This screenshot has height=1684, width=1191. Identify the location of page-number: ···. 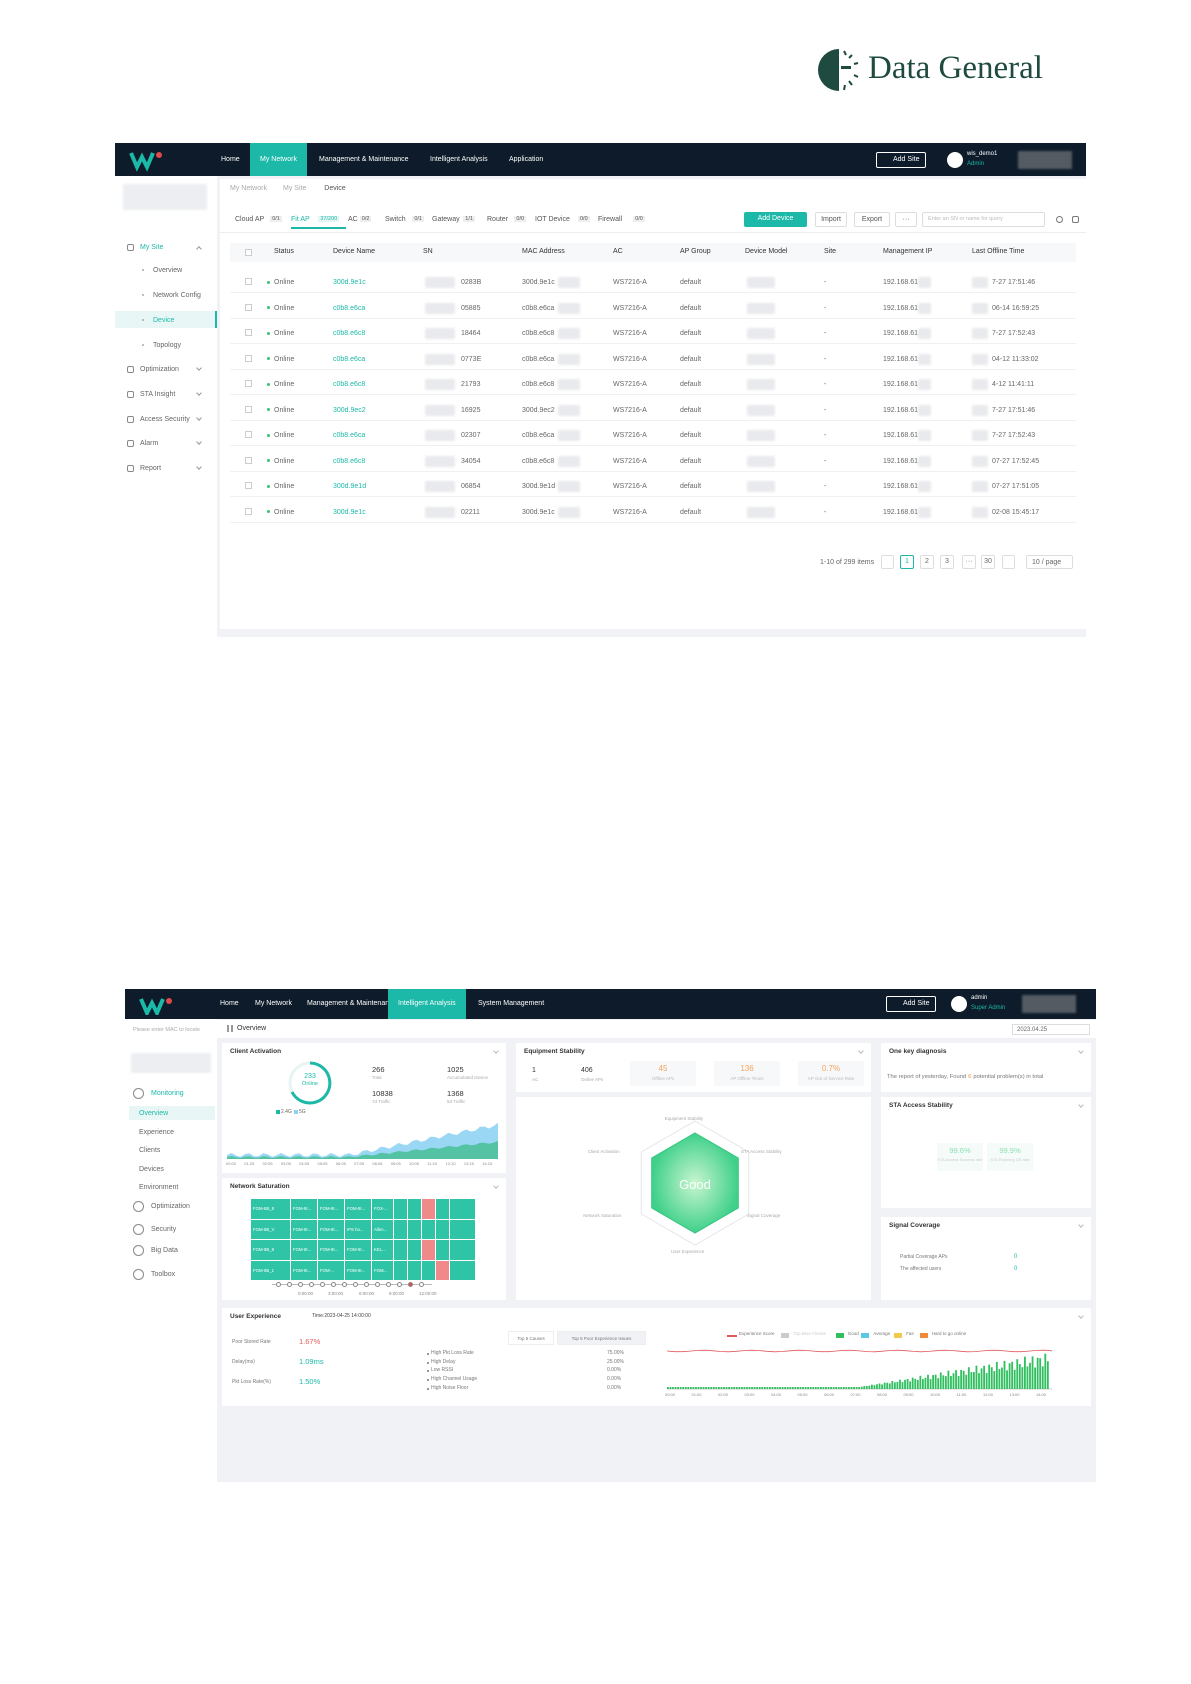
(969, 561).